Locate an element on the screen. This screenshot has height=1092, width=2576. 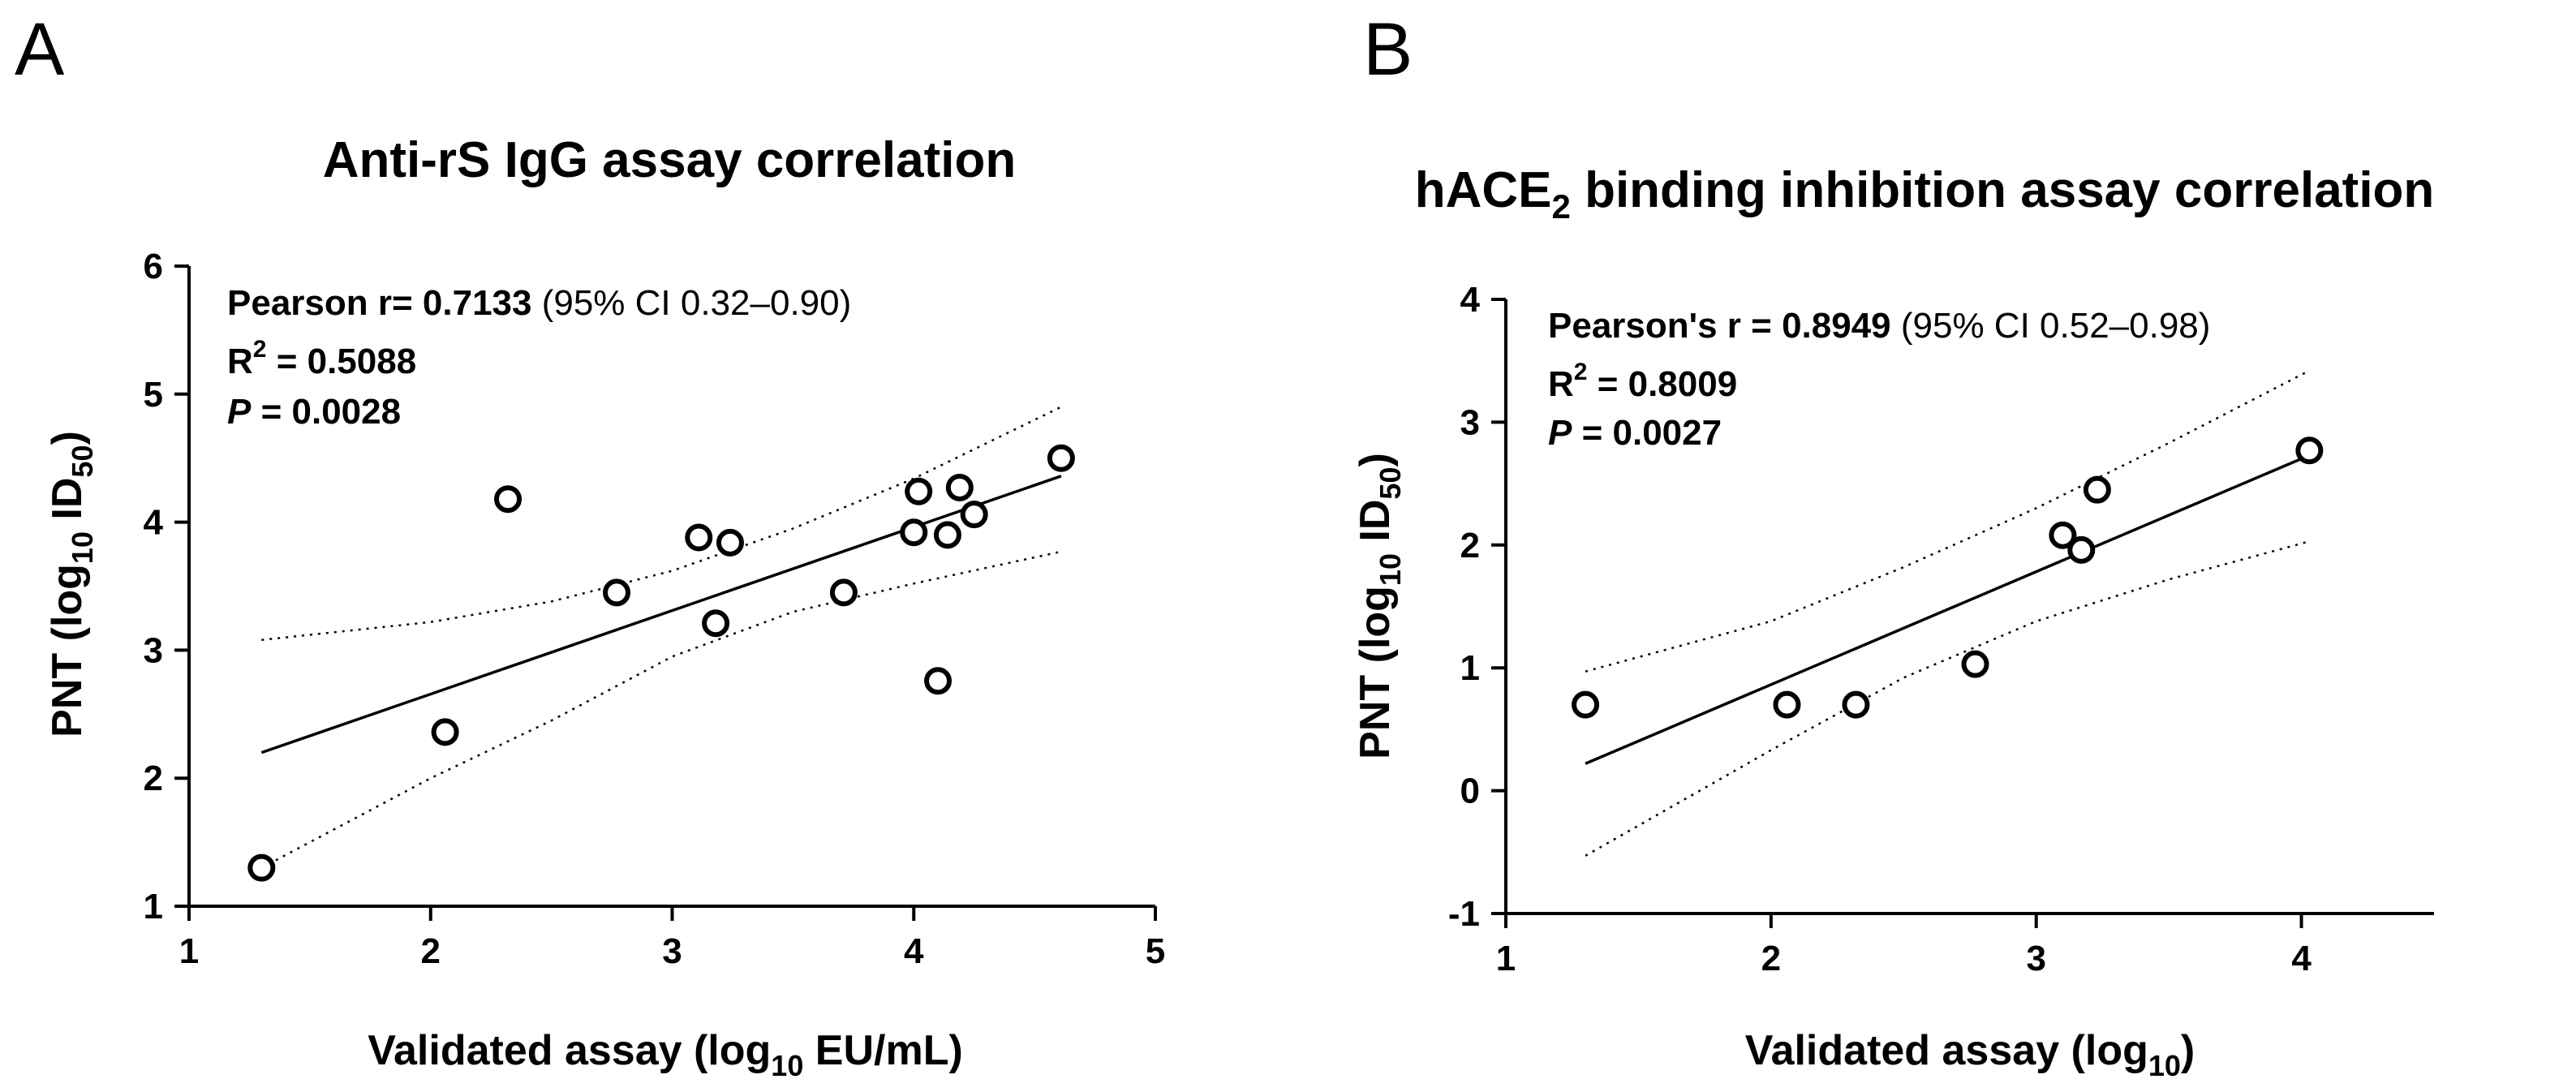
regression-line-b is located at coordinates (1948, 609).